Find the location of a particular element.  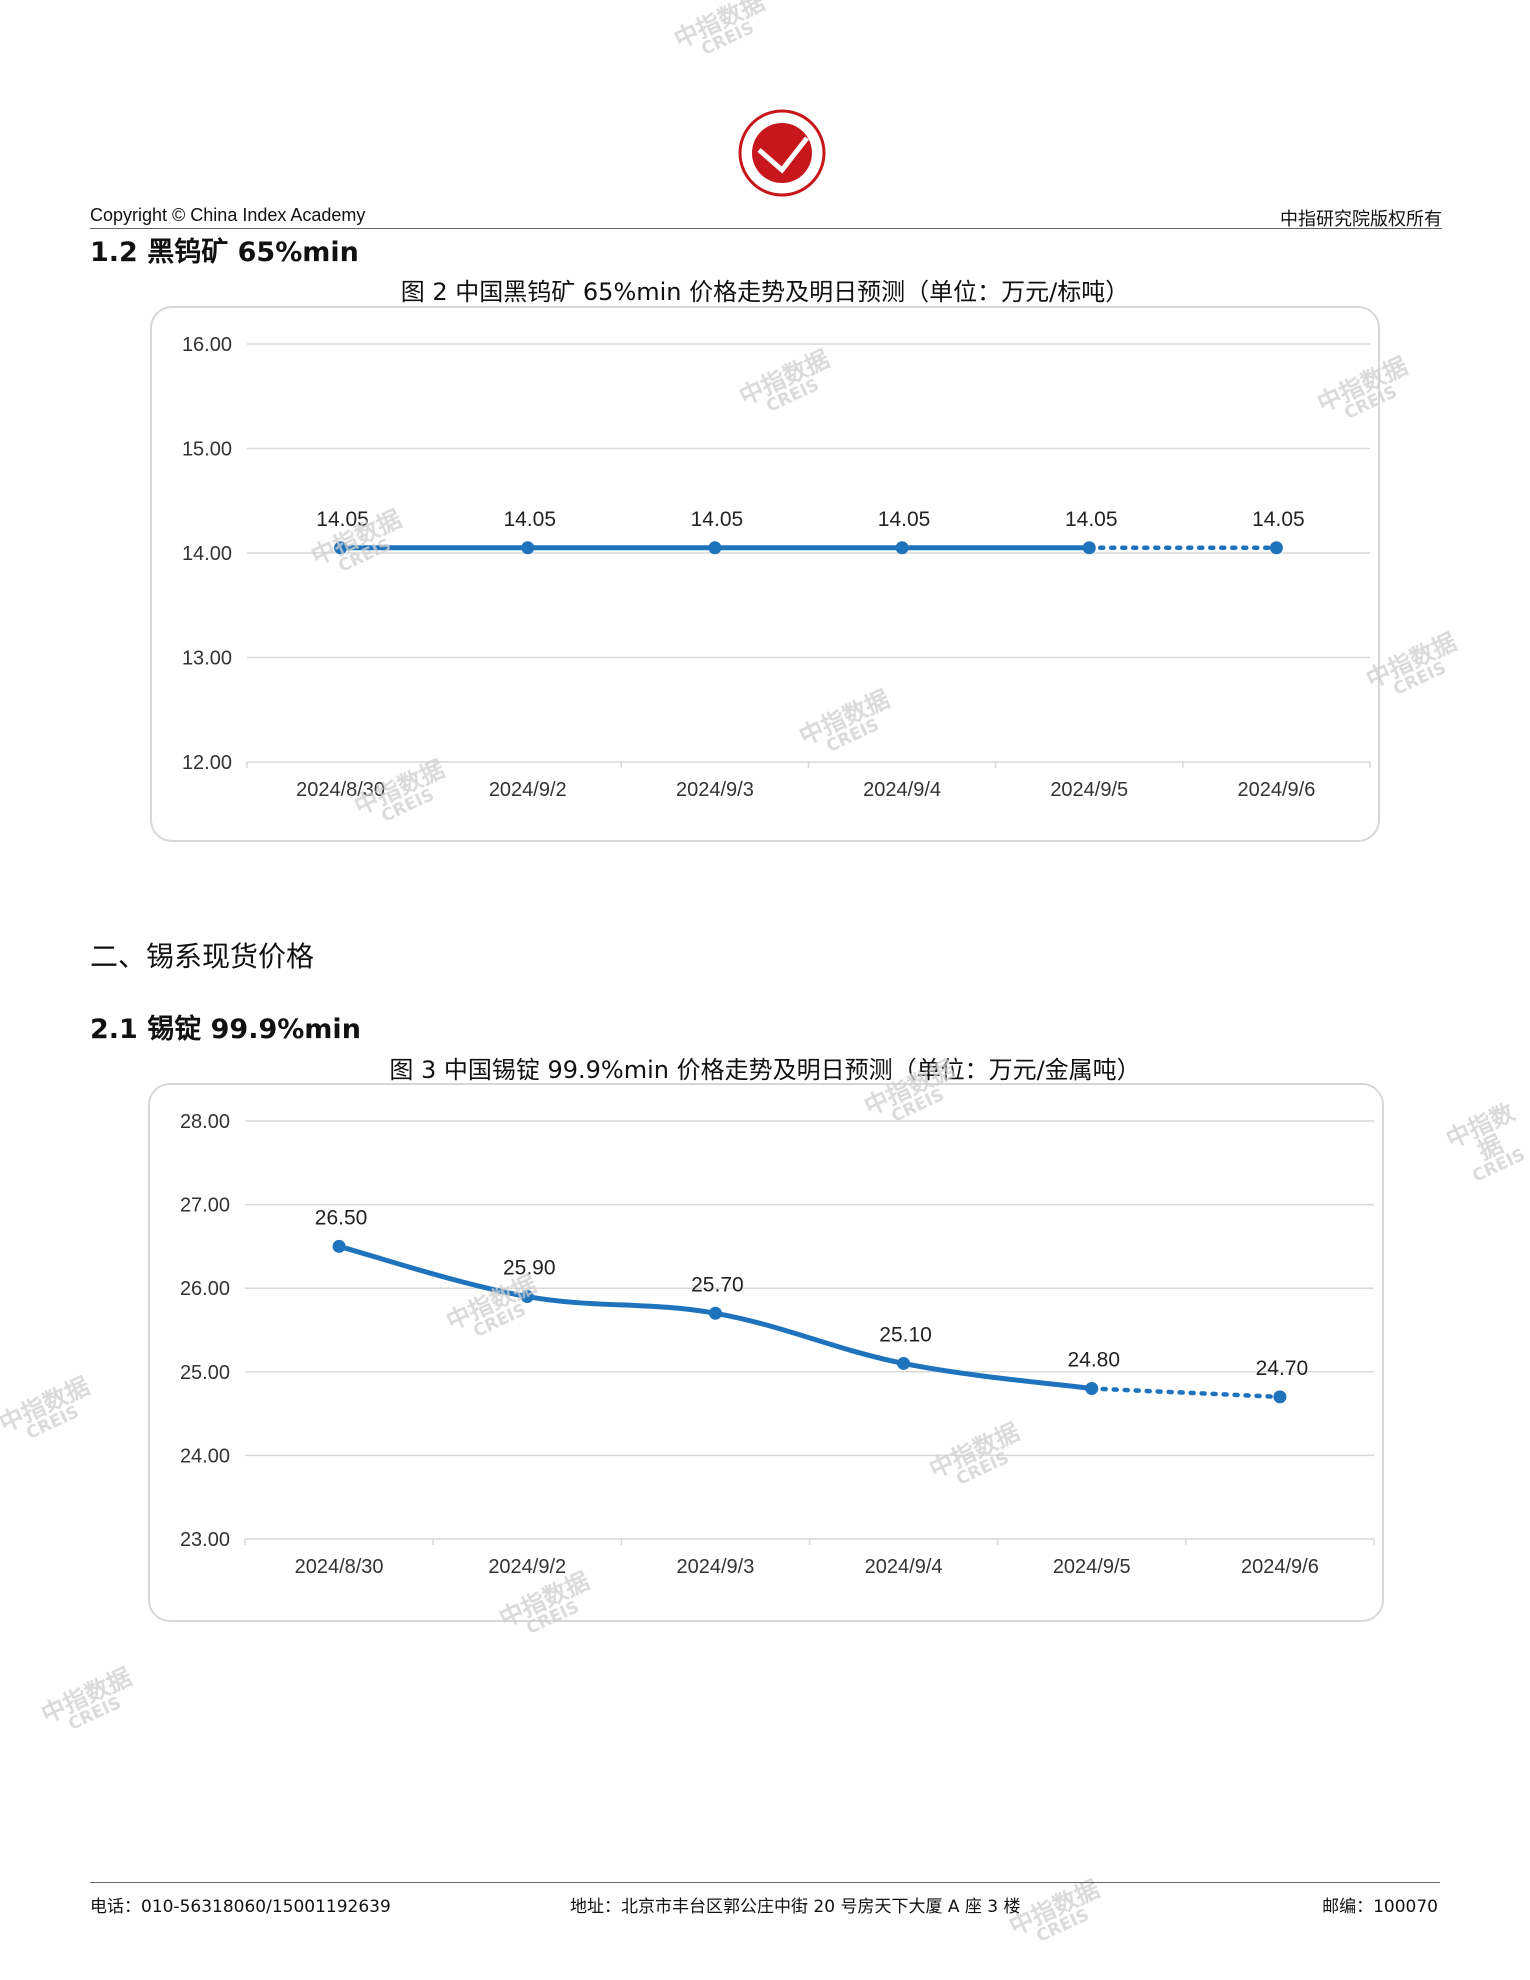

copyright-text: Copyright © China Index Academy is located at coordinates (228, 215).